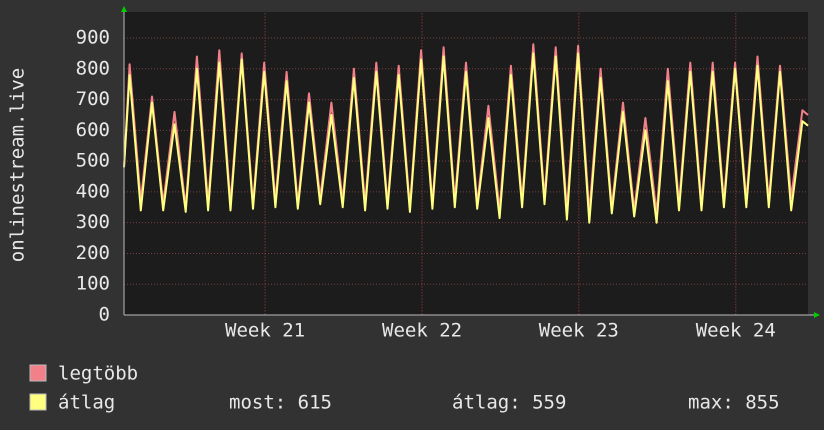 The image size is (824, 430). I want to click on y-tick-label: 600, so click(93, 130).